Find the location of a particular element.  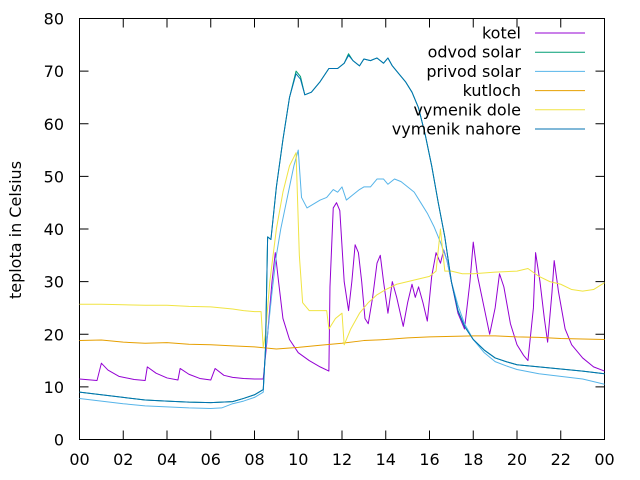

x-tick-label: 22 is located at coordinates (561, 459).